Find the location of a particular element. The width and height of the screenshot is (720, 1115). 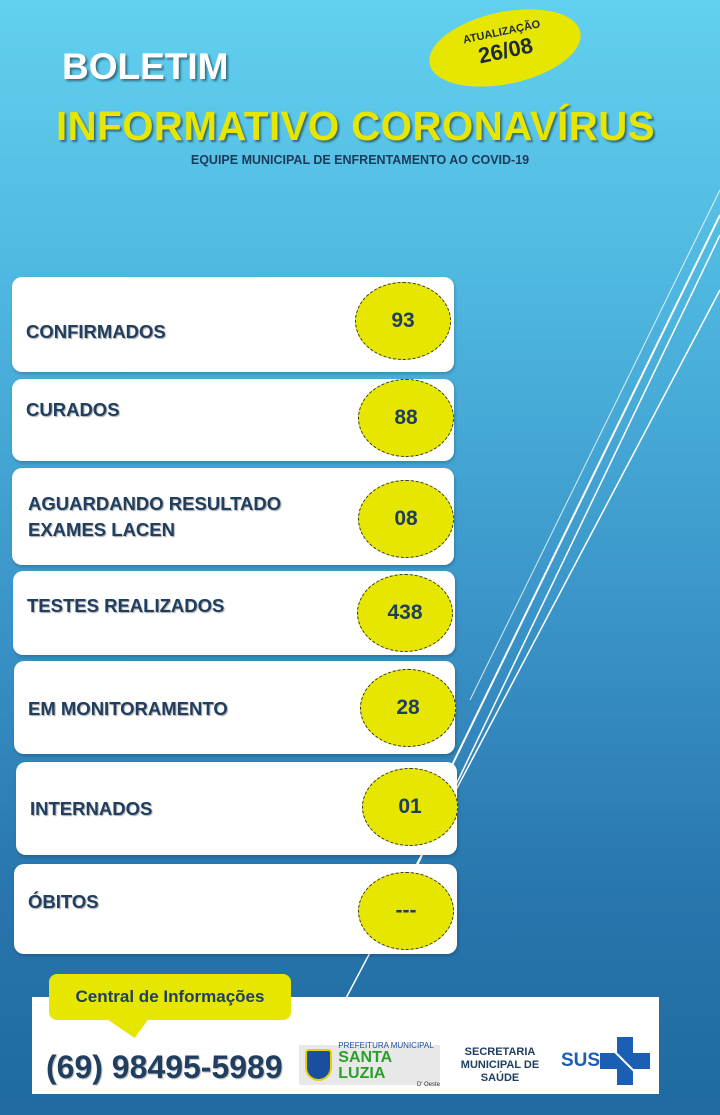

stat-value: 08 is located at coordinates (406, 519).